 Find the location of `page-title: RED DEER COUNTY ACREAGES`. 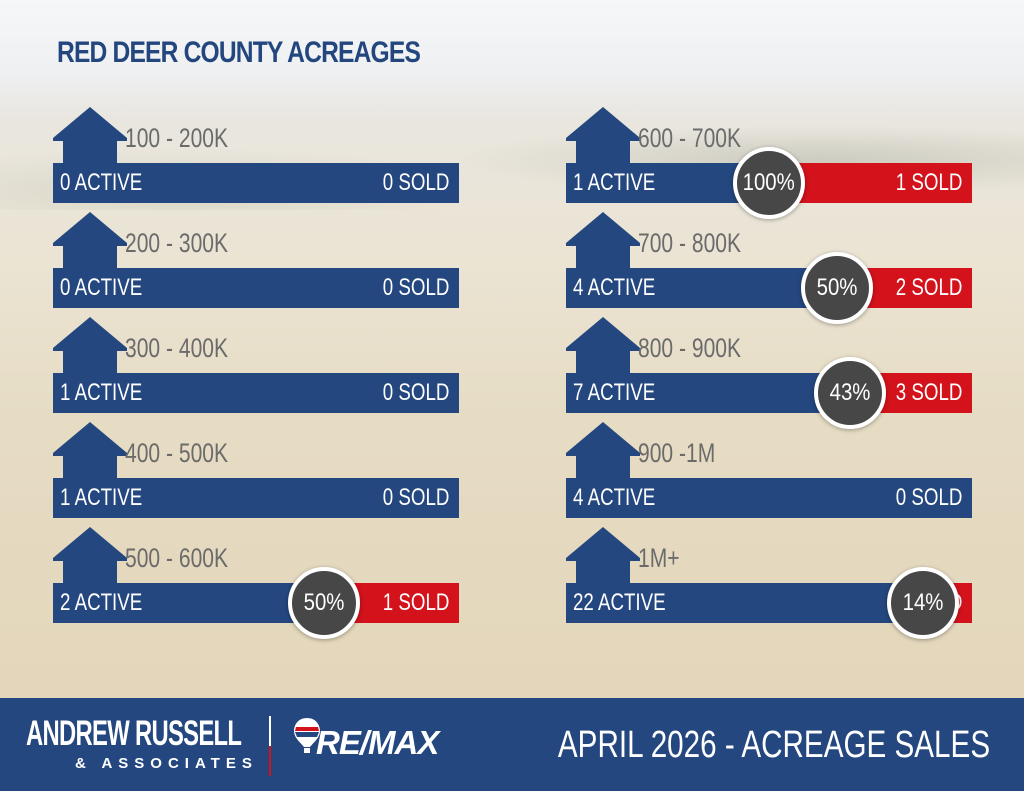

page-title: RED DEER COUNTY ACREAGES is located at coordinates (239, 52).